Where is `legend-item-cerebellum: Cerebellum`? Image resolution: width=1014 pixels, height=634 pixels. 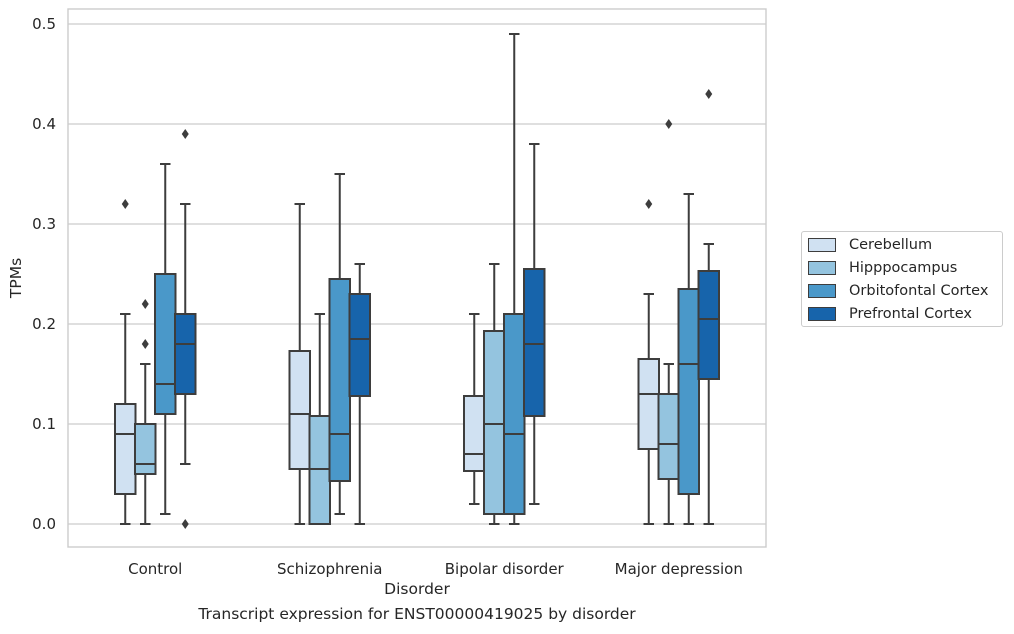 legend-item-cerebellum: Cerebellum is located at coordinates (870, 245).